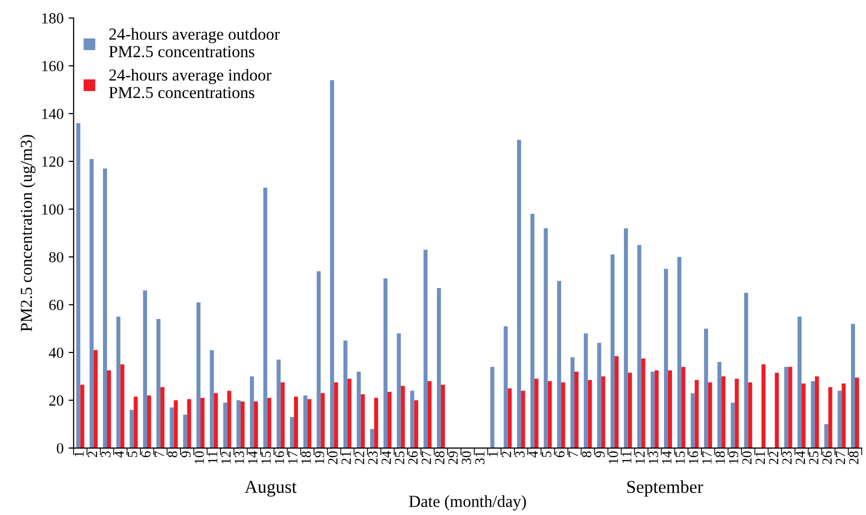 The width and height of the screenshot is (866, 515). What do you see at coordinates (173, 454) in the screenshot?
I see `x-tick-label: 8` at bounding box center [173, 454].